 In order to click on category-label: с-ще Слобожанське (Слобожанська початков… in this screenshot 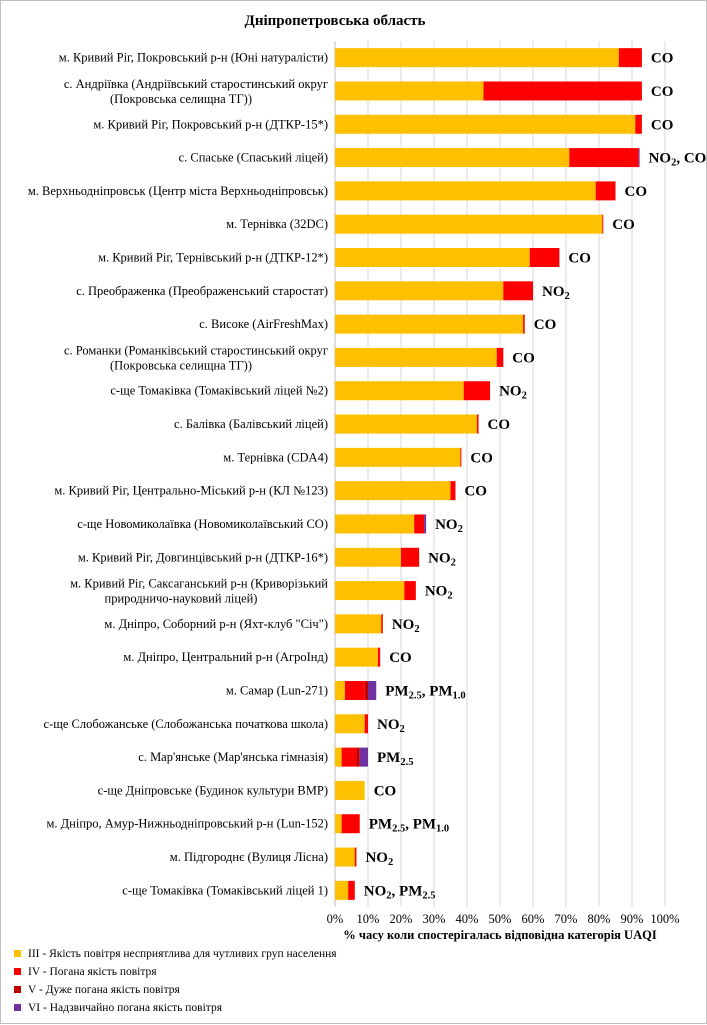, I will do `click(186, 724)`.